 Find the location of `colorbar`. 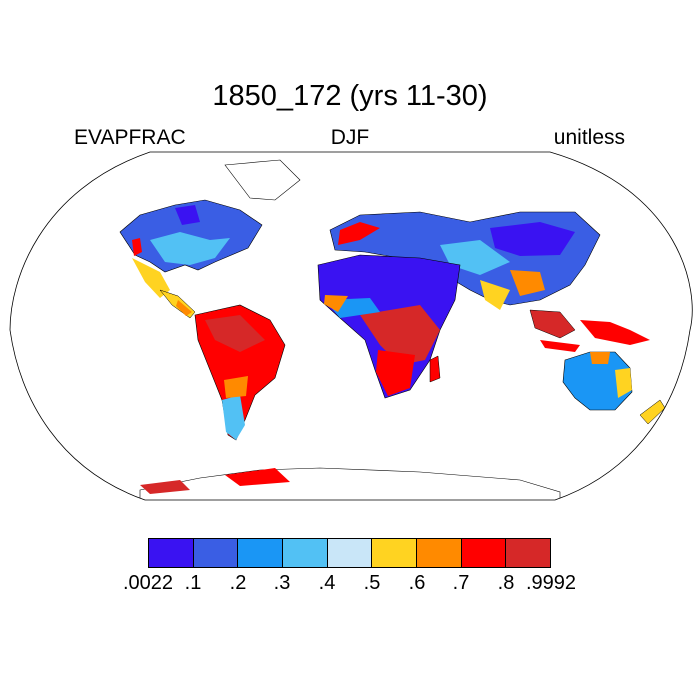

colorbar is located at coordinates (349, 553).